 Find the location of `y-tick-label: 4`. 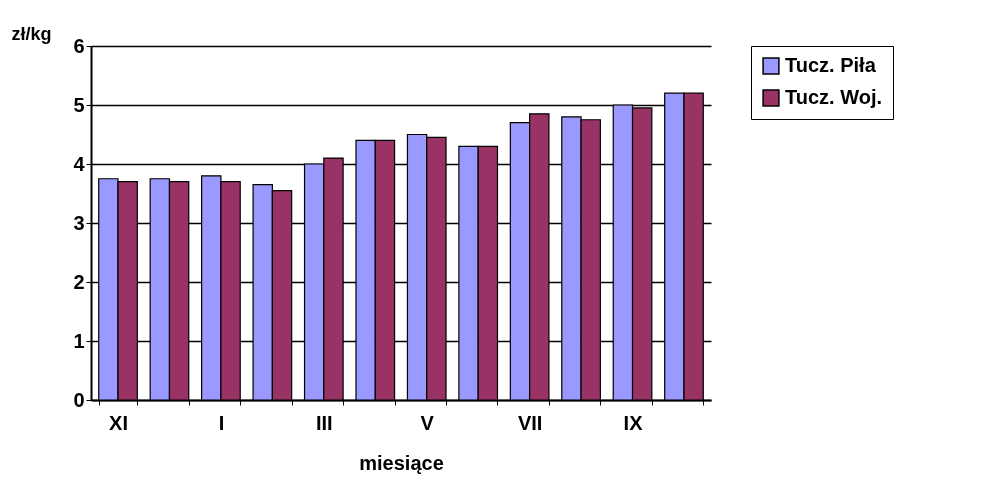

y-tick-label: 4 is located at coordinates (79, 163).